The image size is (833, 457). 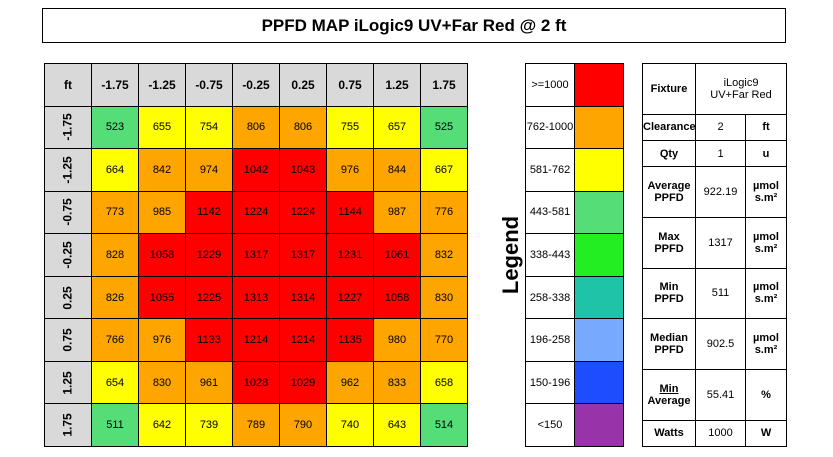 What do you see at coordinates (256, 297) in the screenshot?
I see `heatmap-cell: 1313` at bounding box center [256, 297].